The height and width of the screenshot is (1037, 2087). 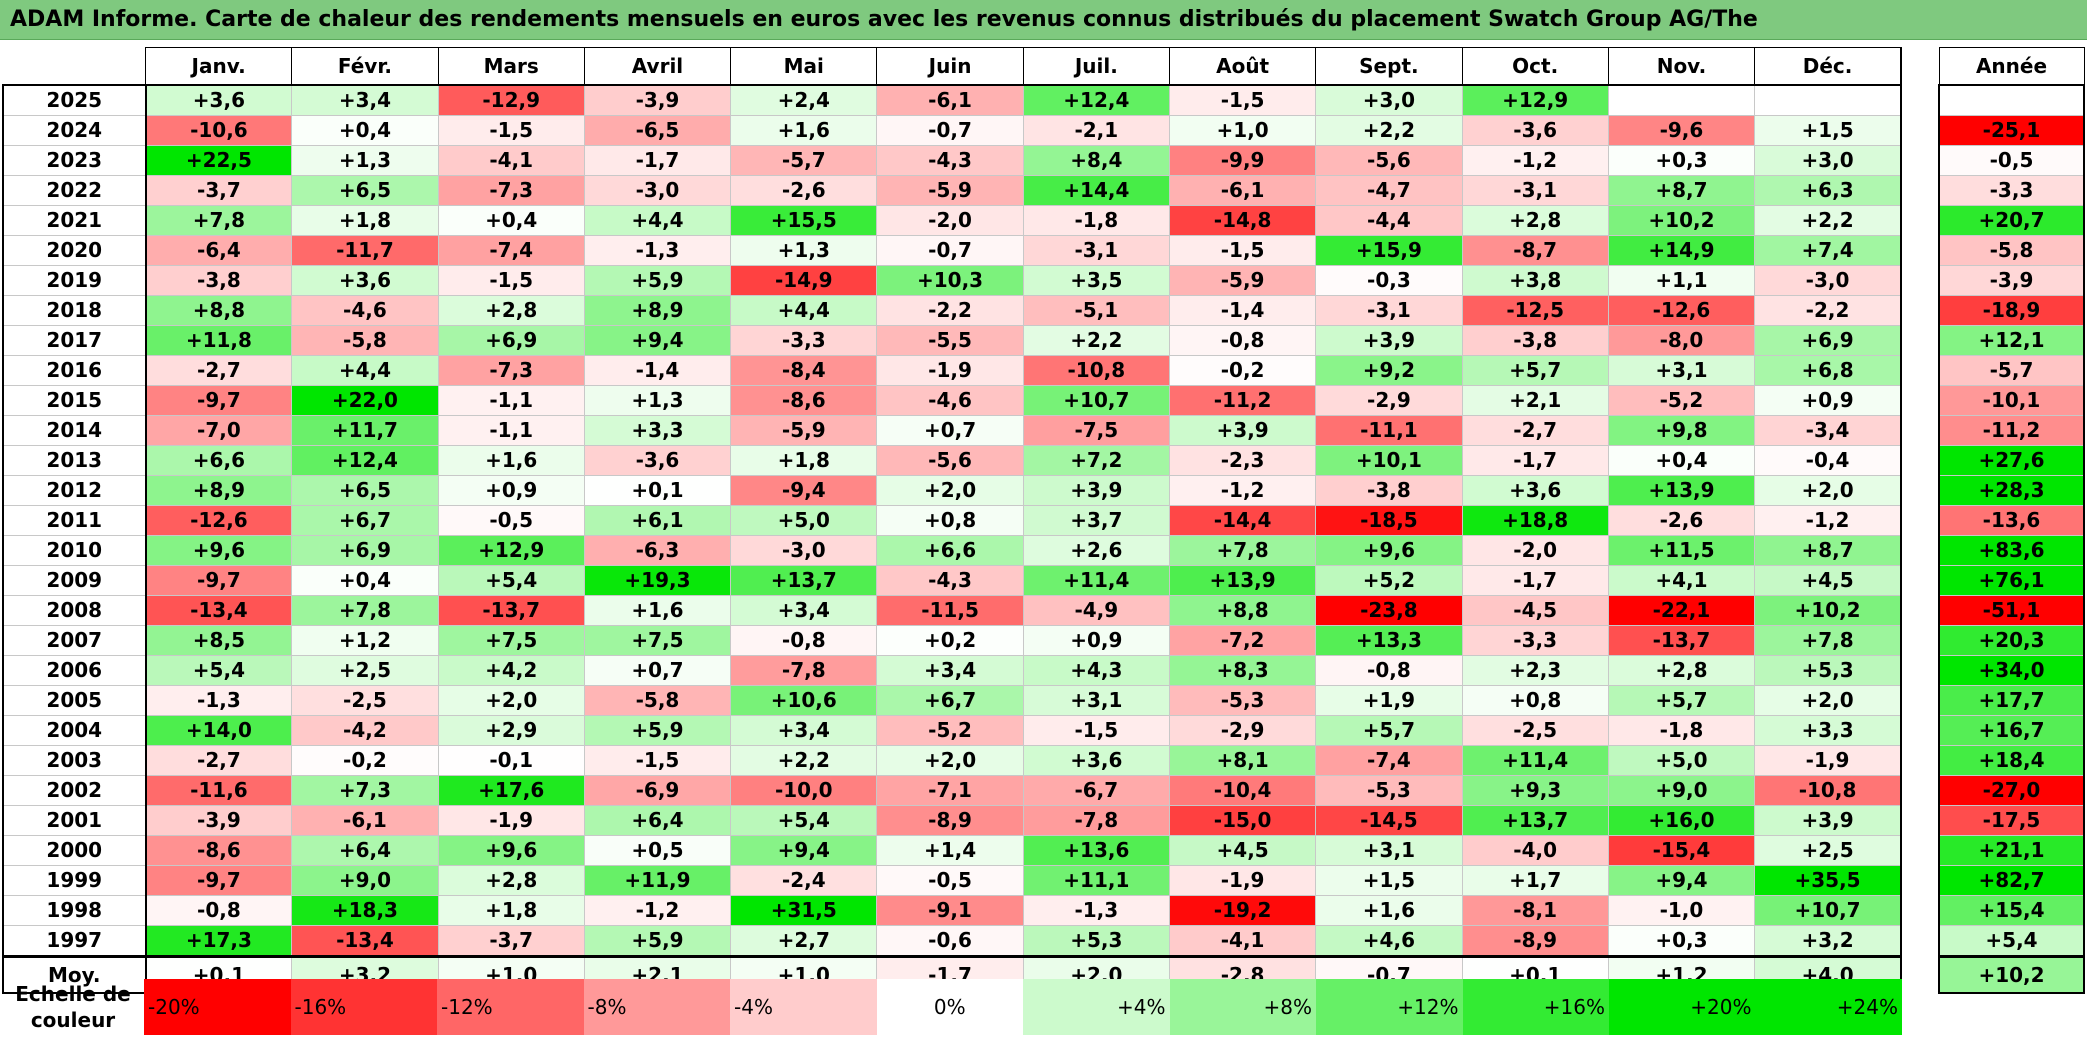 I want to click on month-header: Sept., so click(x=1389, y=66).